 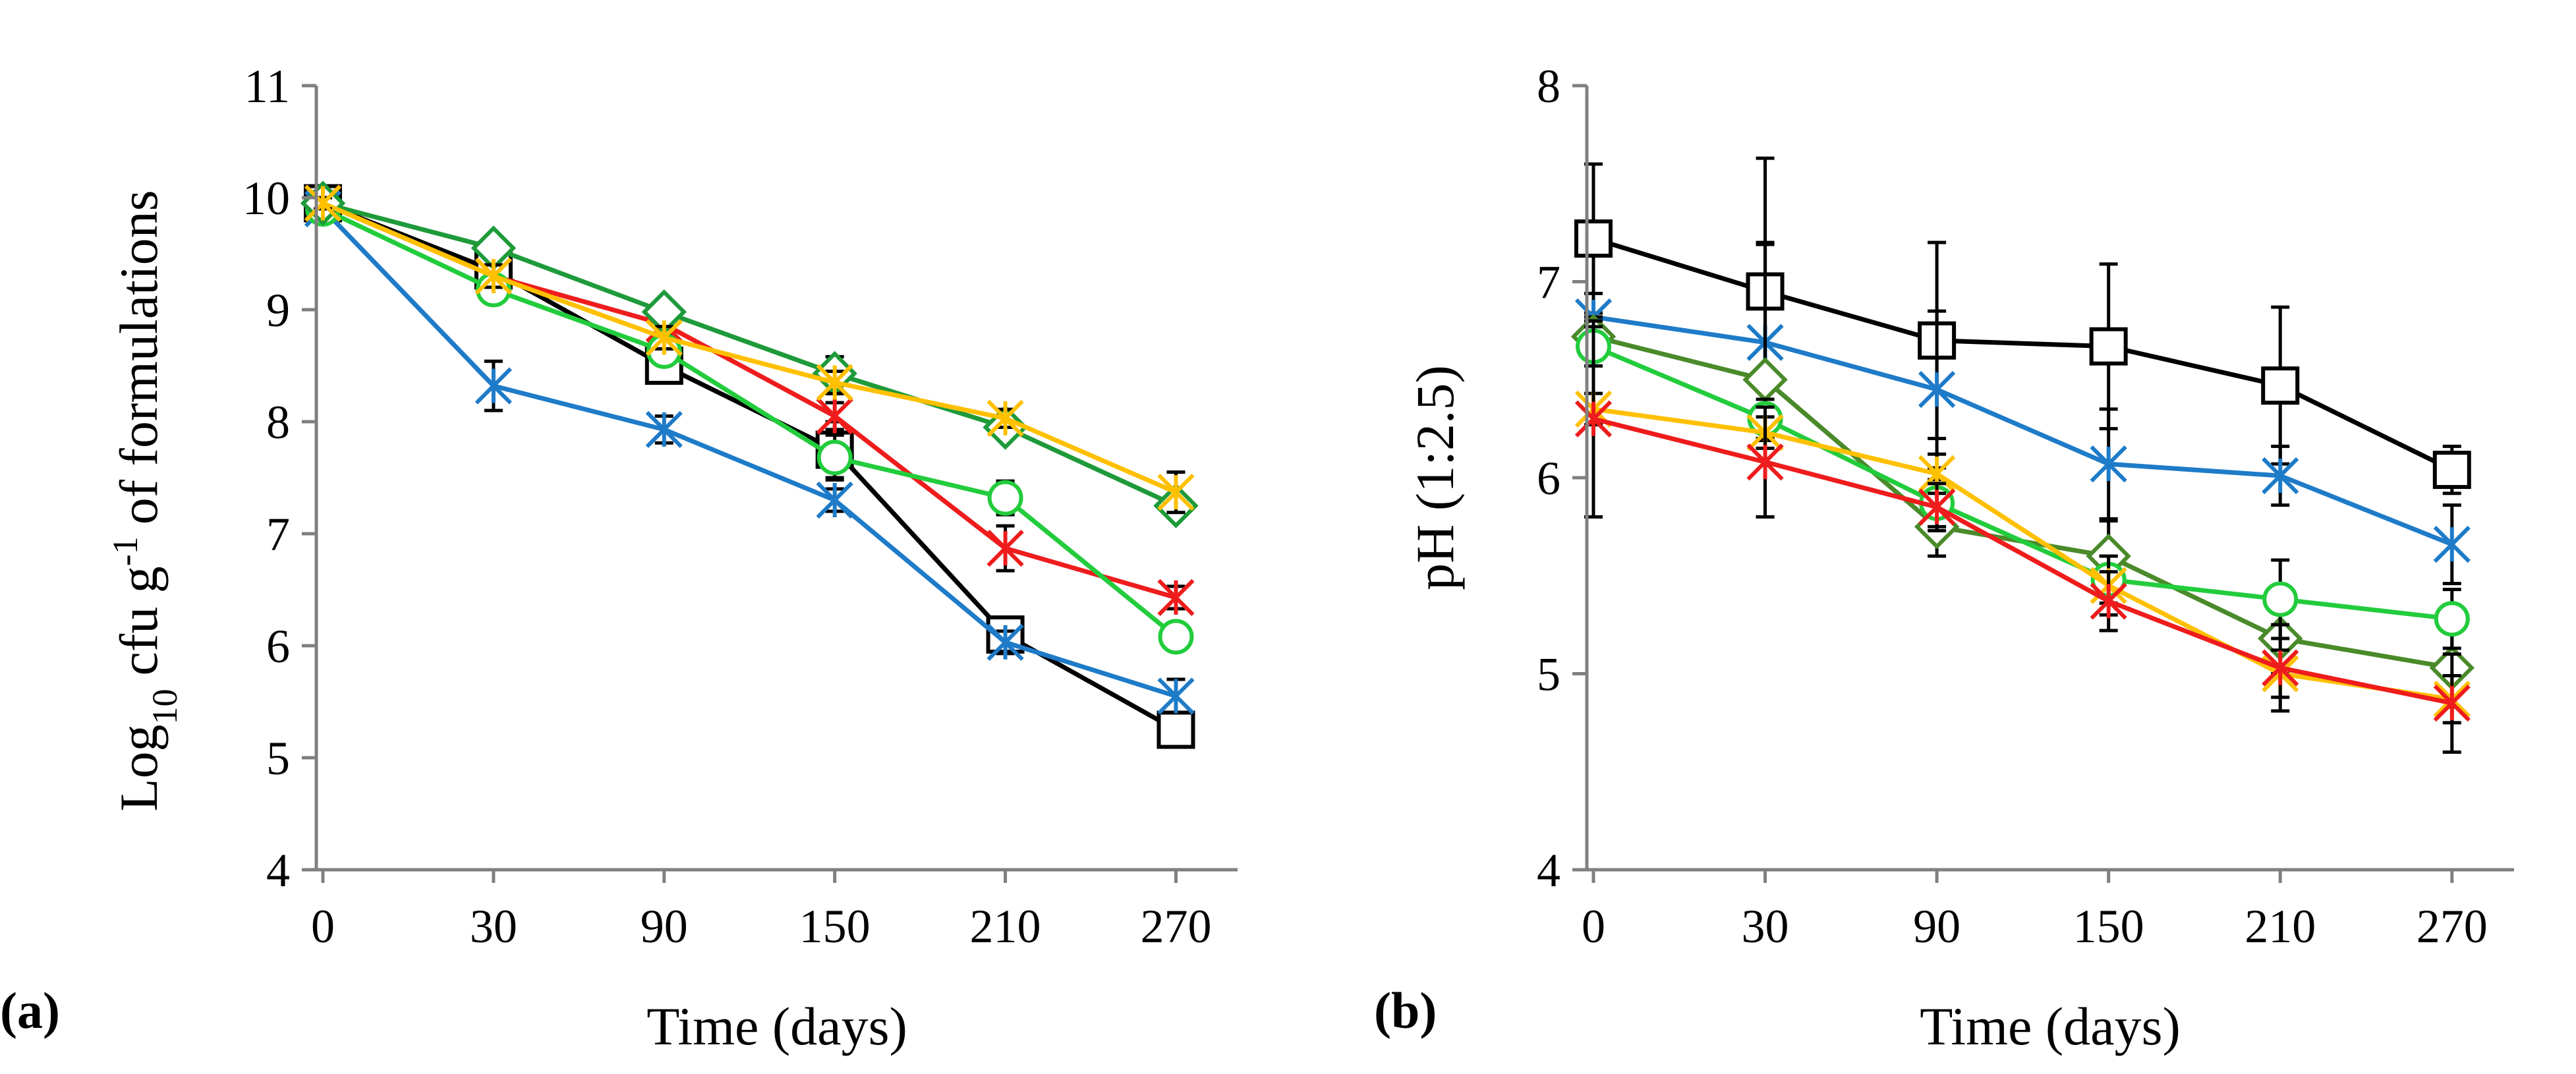 I want to click on panel-b-y-axis-label: pH (1:2.5), so click(x=1435, y=477).